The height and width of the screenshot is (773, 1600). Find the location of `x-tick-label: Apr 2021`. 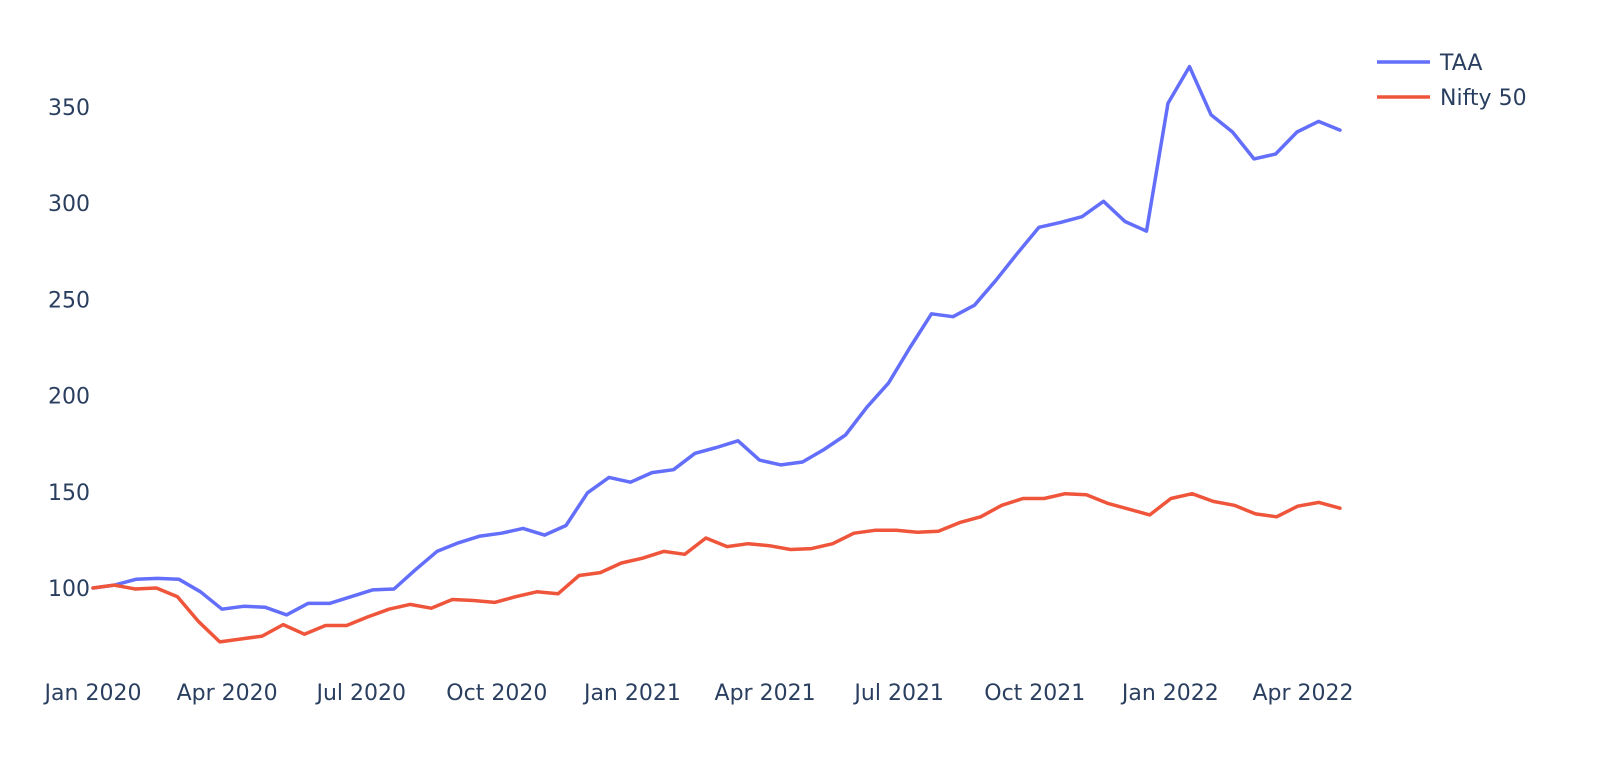

x-tick-label: Apr 2021 is located at coordinates (765, 693).